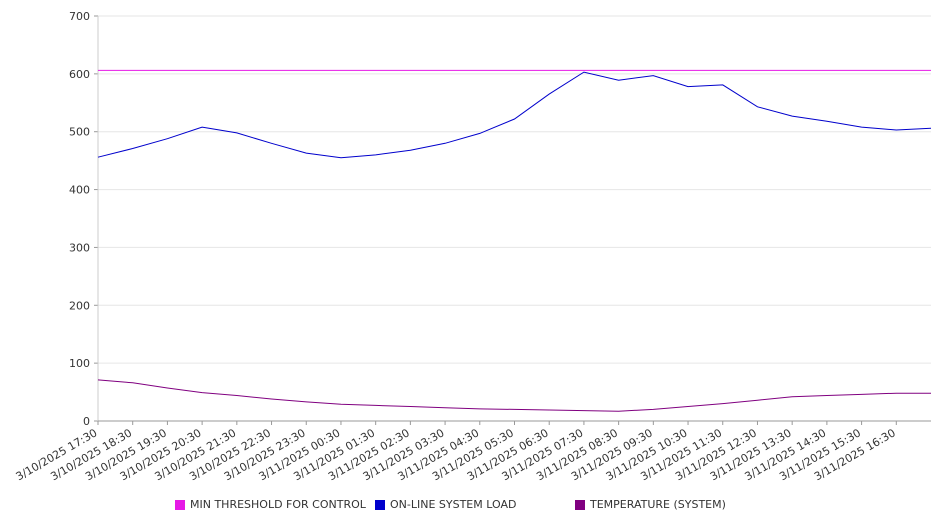 The width and height of the screenshot is (946, 526). Describe the element at coordinates (278, 504) in the screenshot. I see `legend-label-min-threshold: MIN THRESHOLD FOR CONTROL` at that location.